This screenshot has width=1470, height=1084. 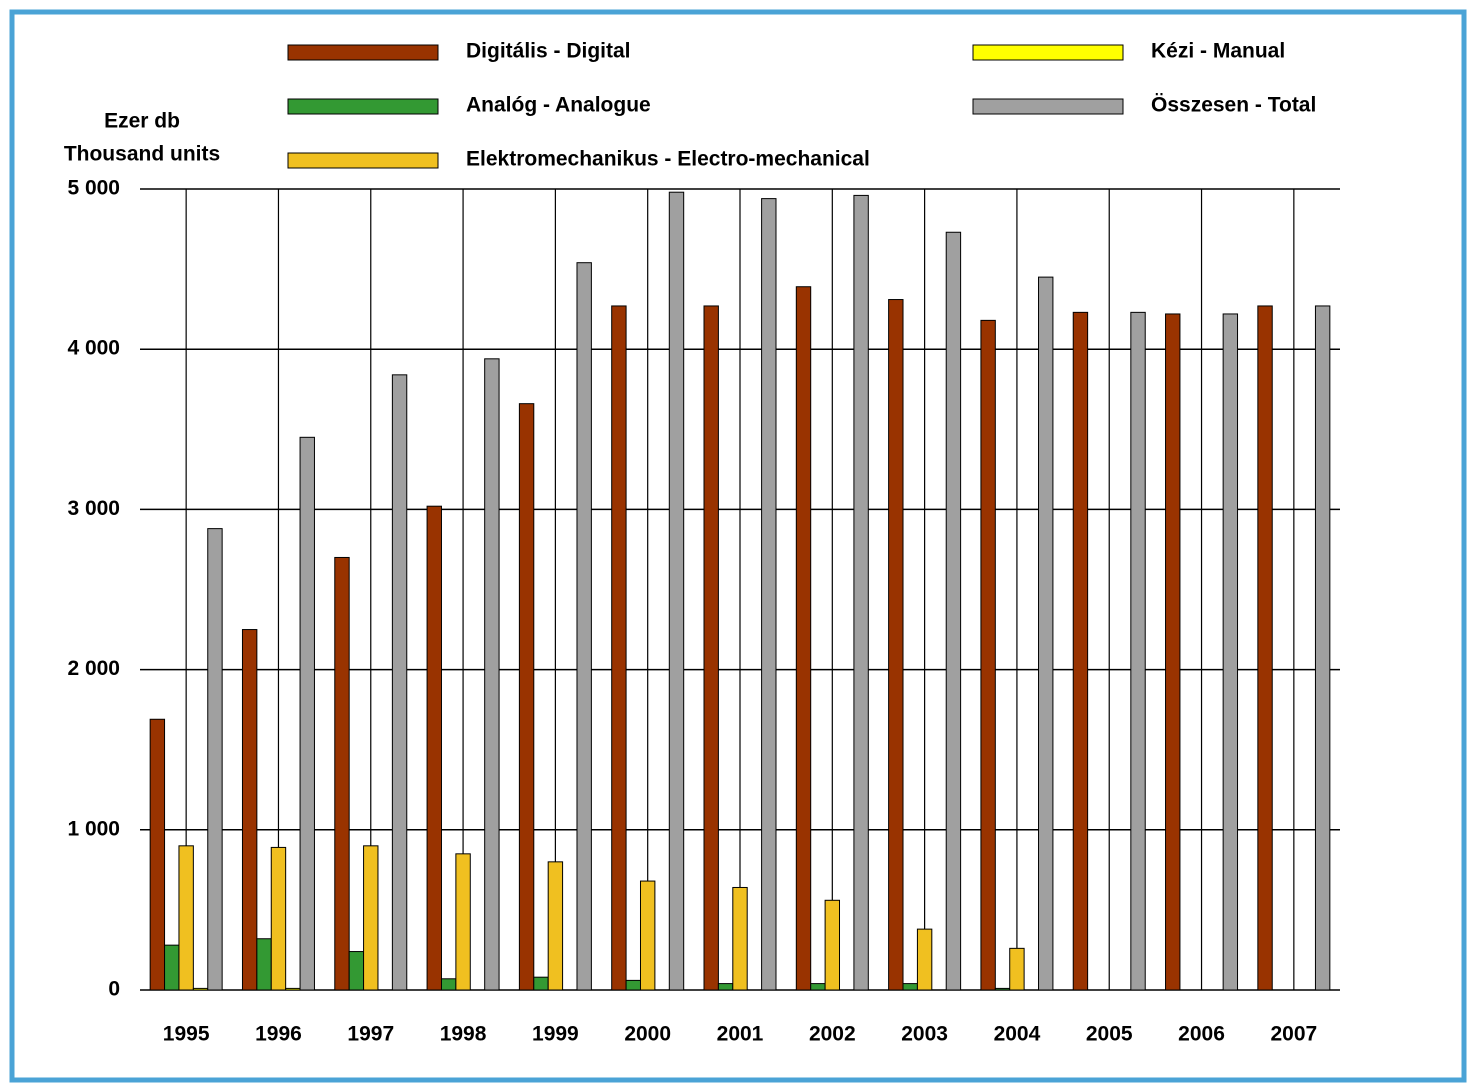 I want to click on x-tick-label: 2001, so click(x=740, y=1034).